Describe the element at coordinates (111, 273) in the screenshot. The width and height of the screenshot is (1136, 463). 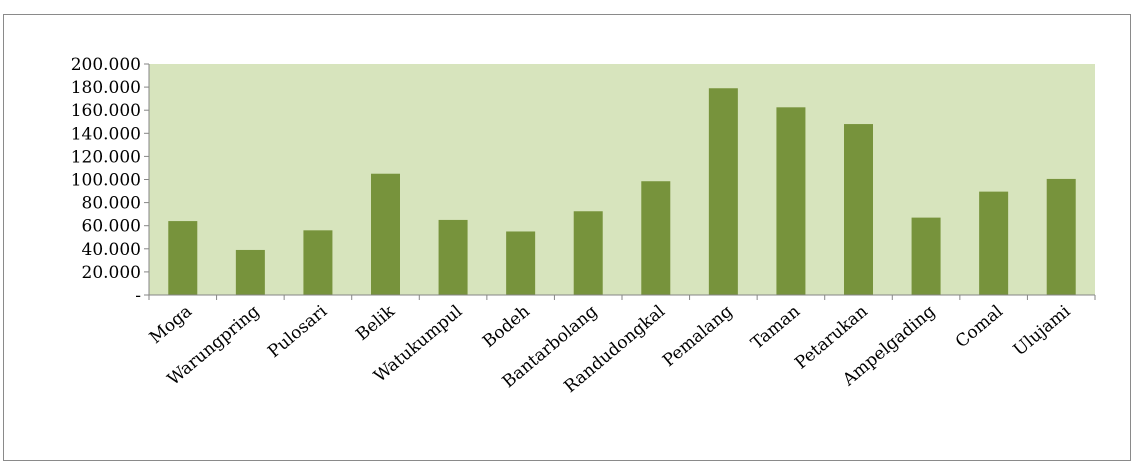
I see `y-tick-label: 20.000` at that location.